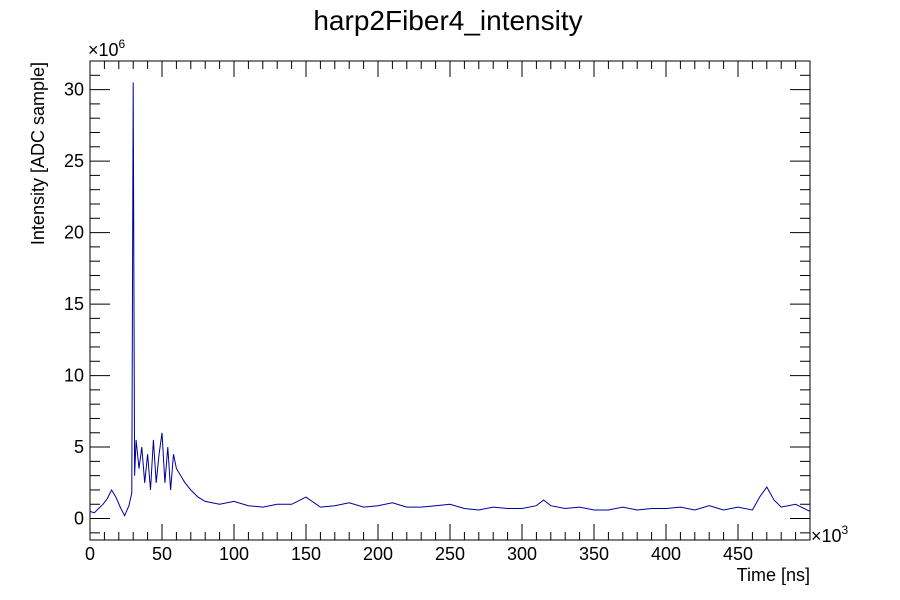  I want to click on x-tick-label: 350, so click(594, 554).